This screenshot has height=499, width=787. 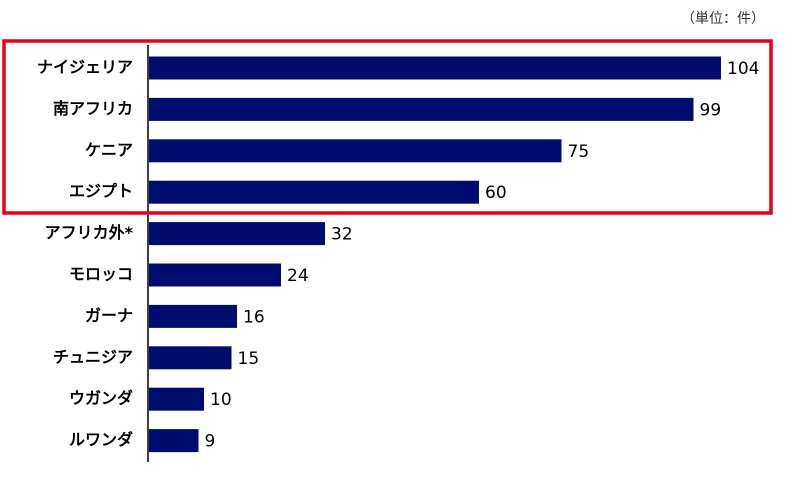 I want to click on value-label: 60, so click(x=496, y=193).